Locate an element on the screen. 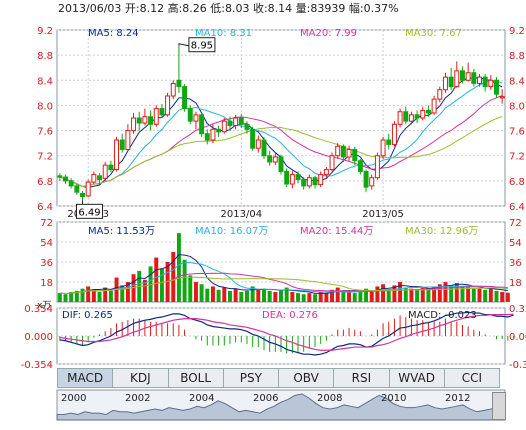 The width and height of the screenshot is (526, 430). tab-cci: CCI is located at coordinates (472, 378).